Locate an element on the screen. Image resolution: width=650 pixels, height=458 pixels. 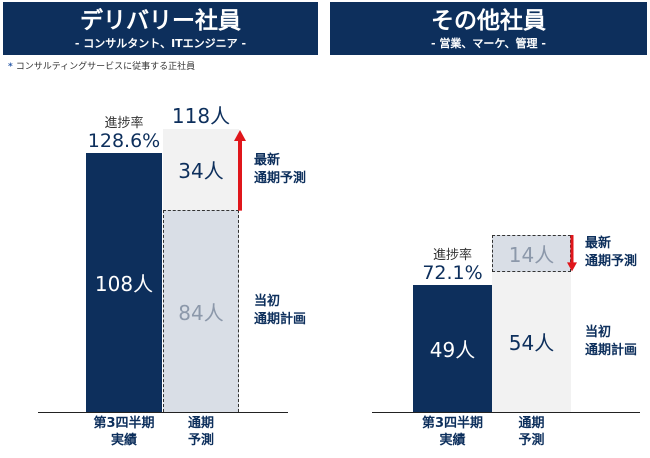
value-label-initial-plan-delivery: 84人 is located at coordinates (201, 312).